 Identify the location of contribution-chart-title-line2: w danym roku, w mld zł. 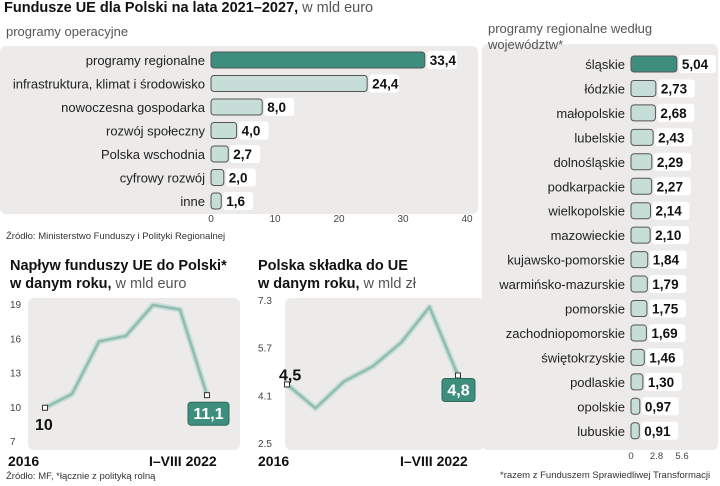
(337, 284).